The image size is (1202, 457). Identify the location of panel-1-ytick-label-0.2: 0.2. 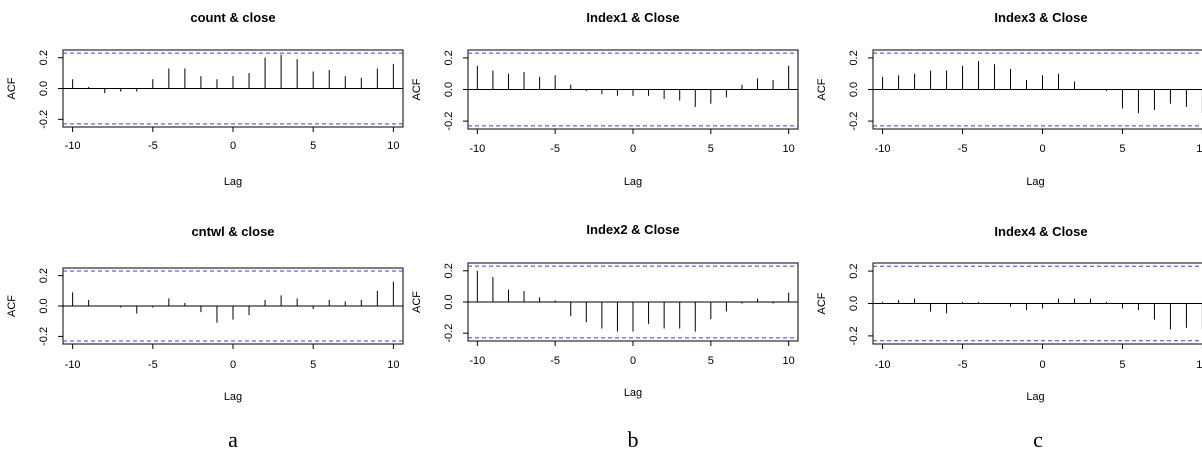
(44, 57).